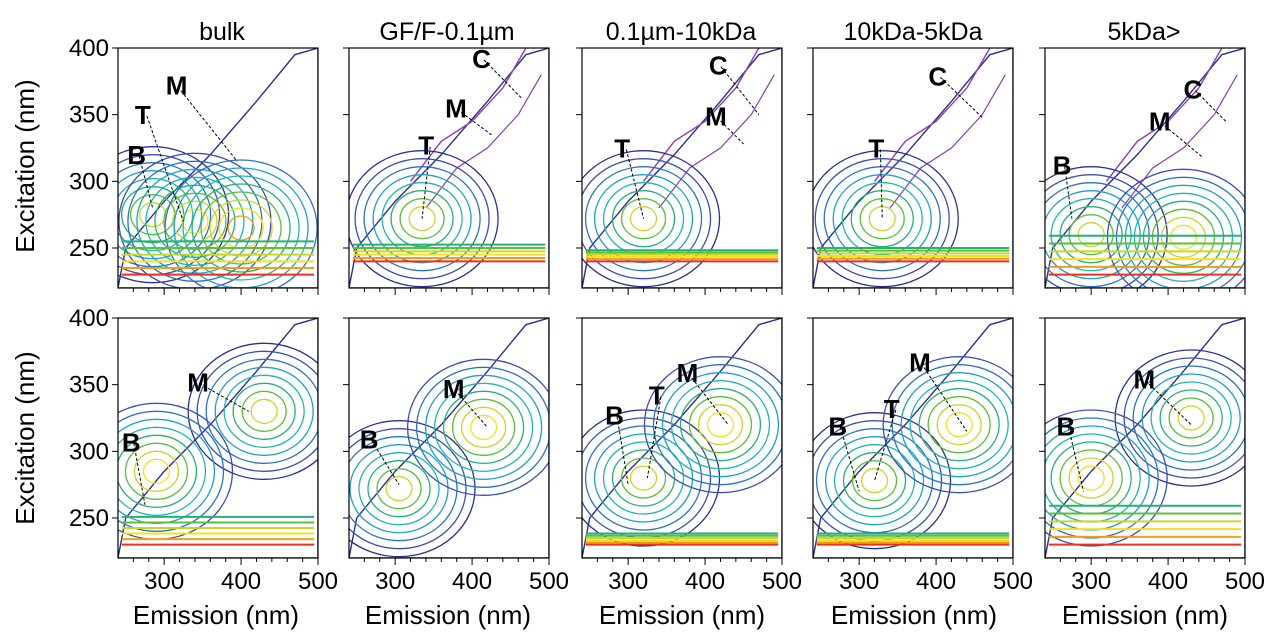 Image resolution: width=1274 pixels, height=634 pixels. What do you see at coordinates (216, 615) in the screenshot?
I see `x-axis-label-1: Emission (nm)` at bounding box center [216, 615].